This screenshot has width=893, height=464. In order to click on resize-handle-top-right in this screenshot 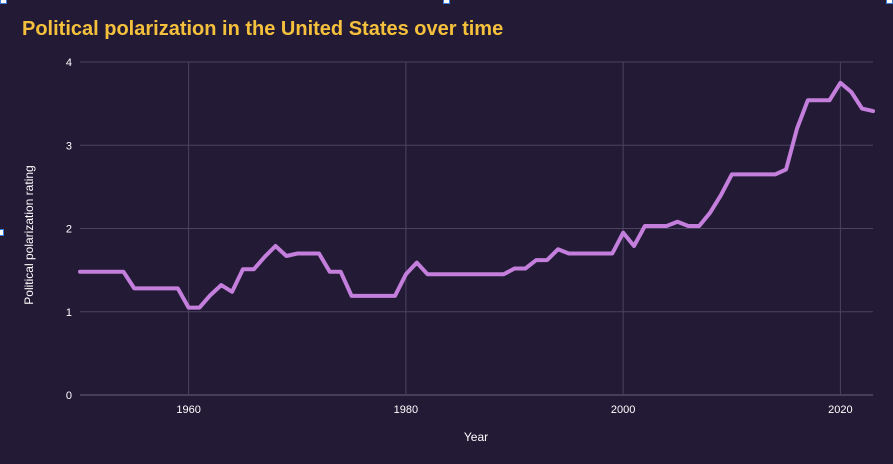, I will do `click(889, 2)`.